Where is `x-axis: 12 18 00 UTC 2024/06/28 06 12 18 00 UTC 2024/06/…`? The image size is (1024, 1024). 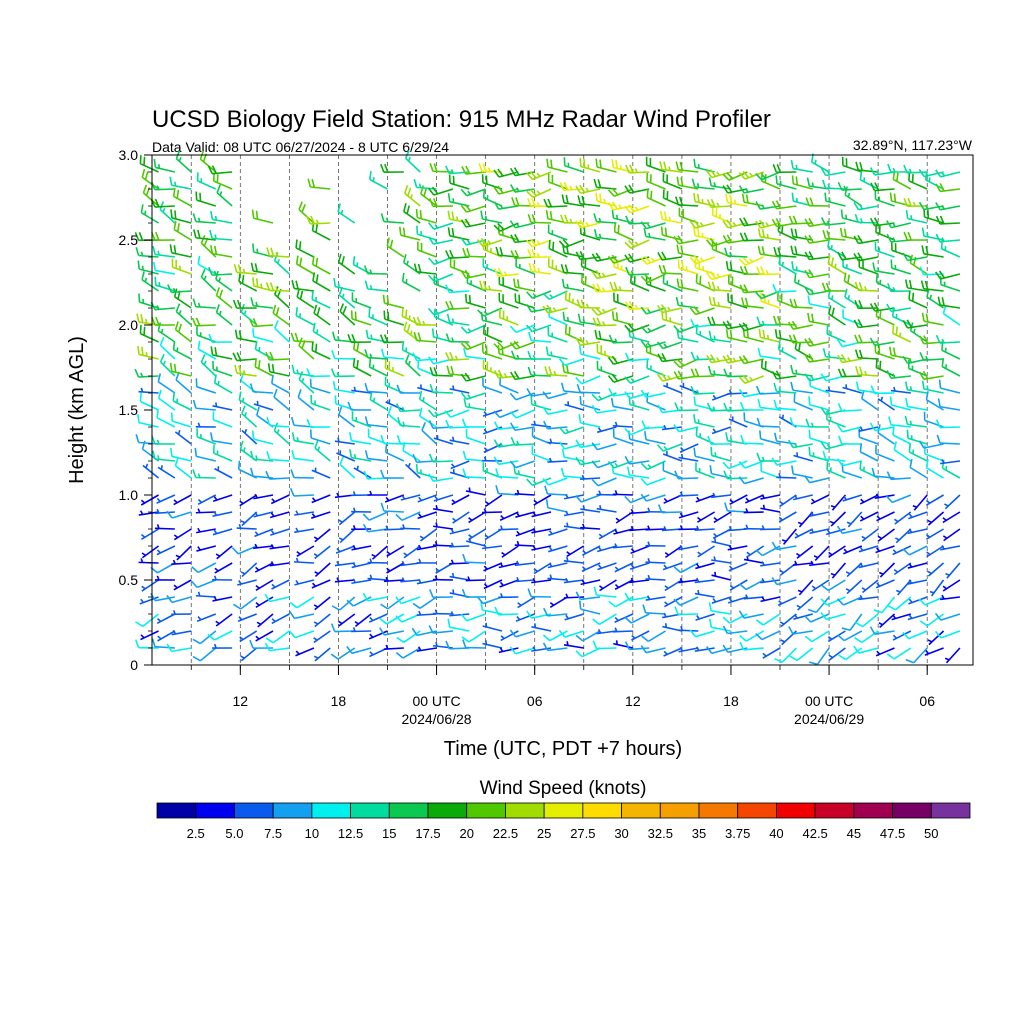 x-axis: 12 18 00 UTC 2024/06/28 06 12 18 00 UTC 2024/06/… is located at coordinates (562, 696).